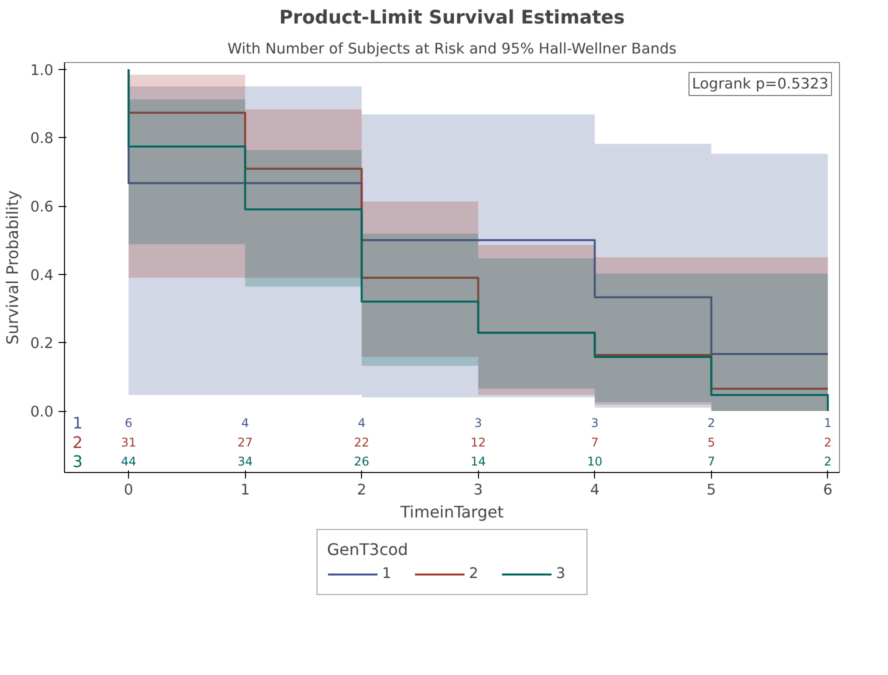 The width and height of the screenshot is (888, 675). What do you see at coordinates (594, 461) in the screenshot?
I see `annotation: 10` at bounding box center [594, 461].